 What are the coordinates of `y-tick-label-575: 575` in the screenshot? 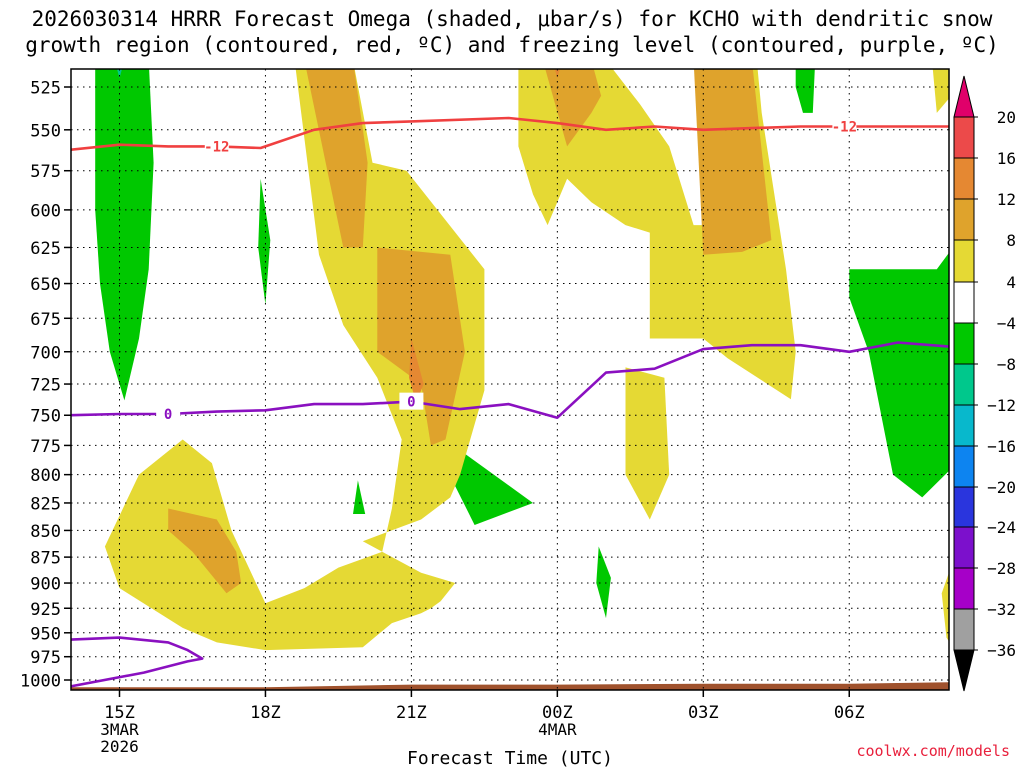 It's located at (45, 172).